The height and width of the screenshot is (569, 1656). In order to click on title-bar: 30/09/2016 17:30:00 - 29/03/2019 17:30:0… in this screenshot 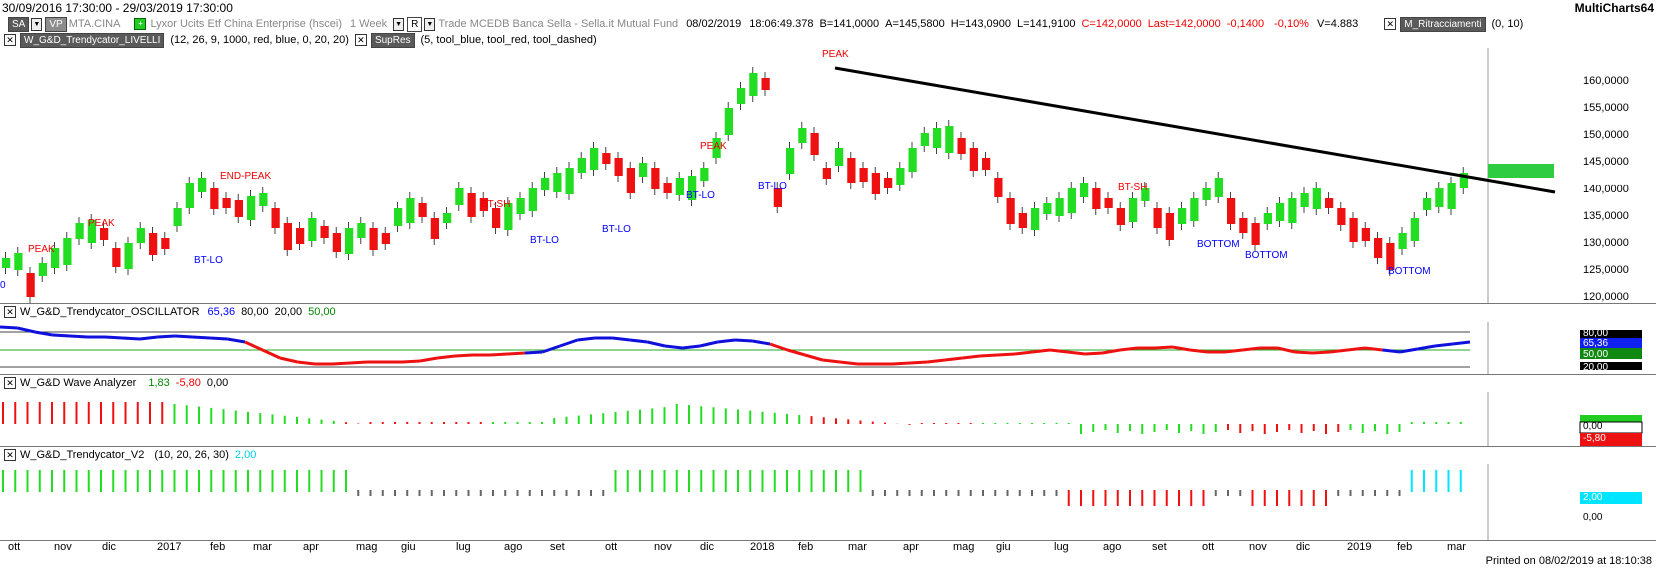, I will do `click(828, 8)`.